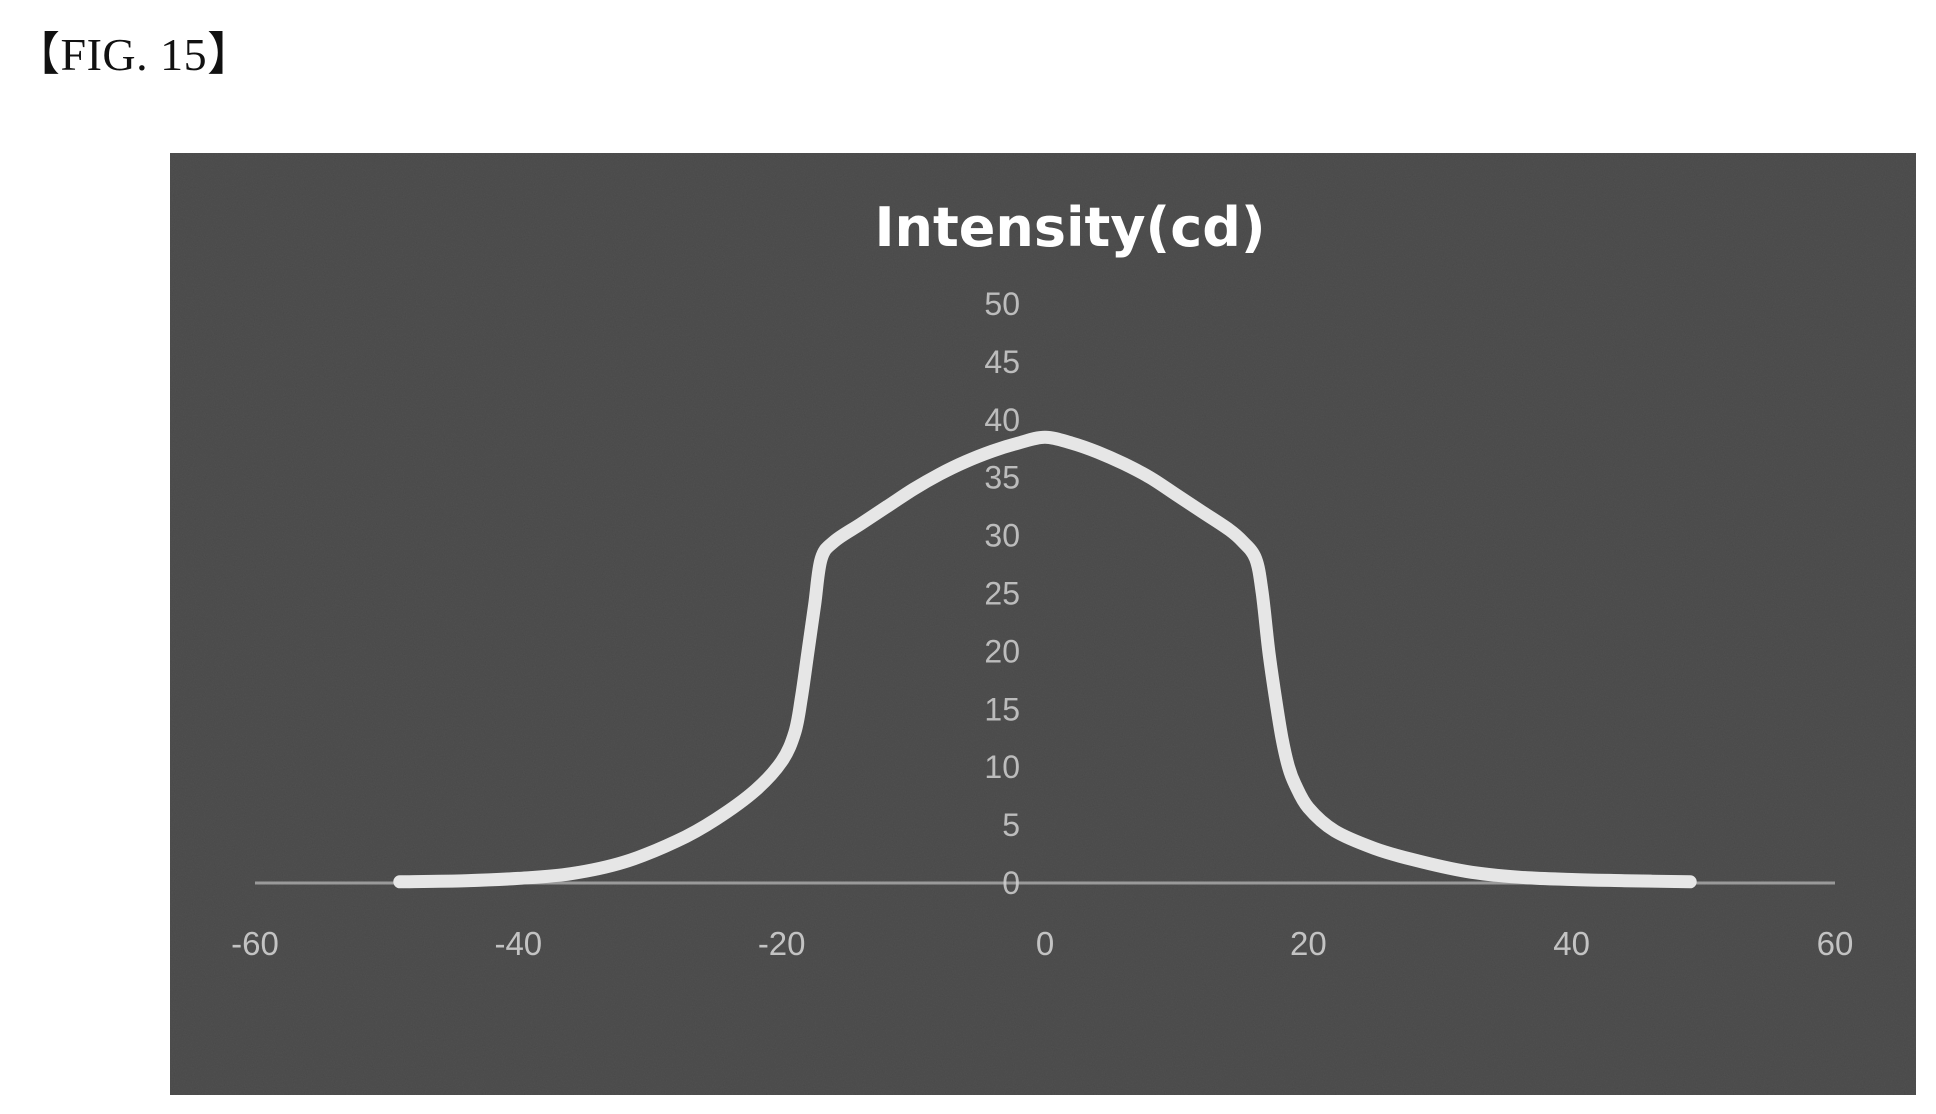 This screenshot has width=1936, height=1114. I want to click on chart-title: Intensity(cd), so click(1069, 227).